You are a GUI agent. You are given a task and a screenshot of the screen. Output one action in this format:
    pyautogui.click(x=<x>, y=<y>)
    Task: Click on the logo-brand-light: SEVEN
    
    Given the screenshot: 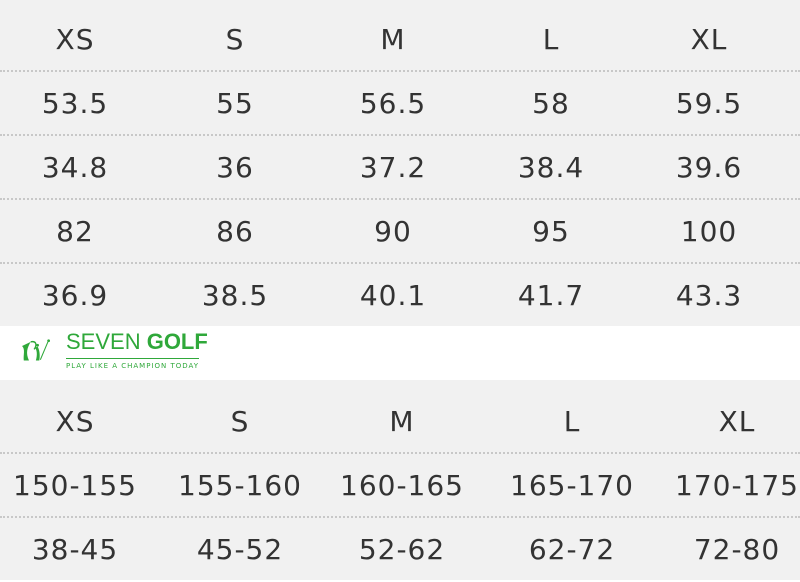 What is the action you would take?
    pyautogui.click(x=106, y=341)
    